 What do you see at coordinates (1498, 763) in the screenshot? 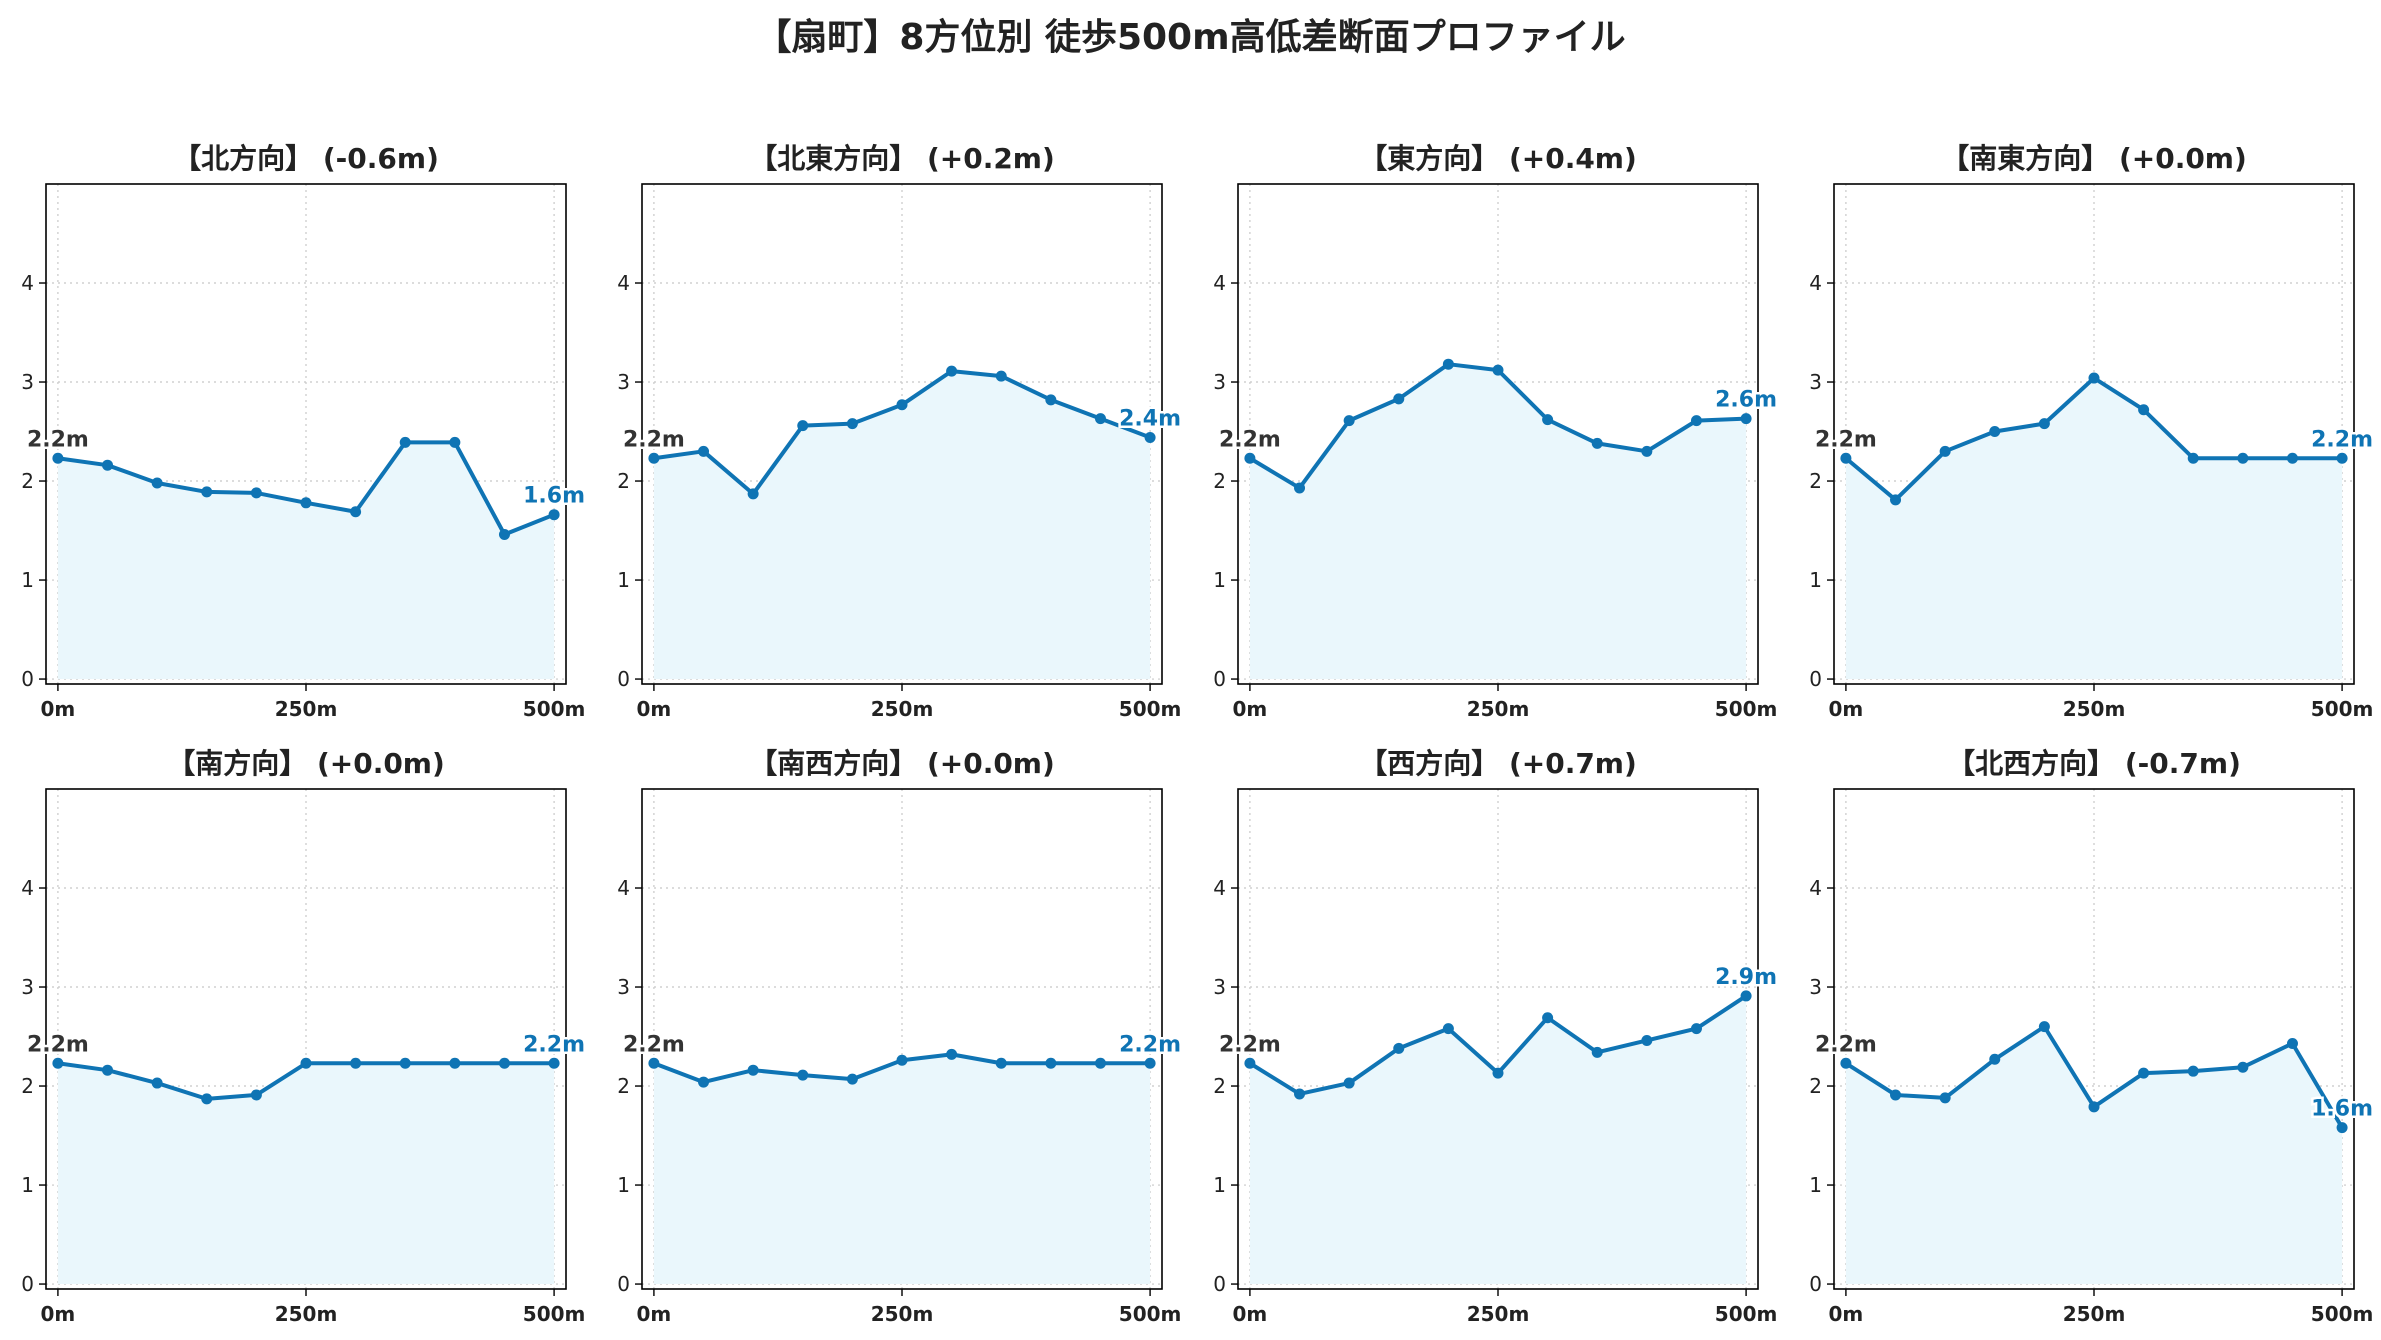
I see `panel-7-title: 【西方向】 (+0.7m)` at bounding box center [1498, 763].